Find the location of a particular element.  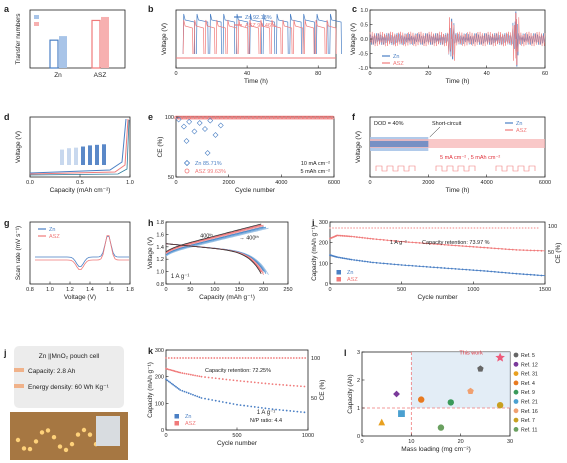

y-tick-label: 100 is located at coordinates (159, 404).